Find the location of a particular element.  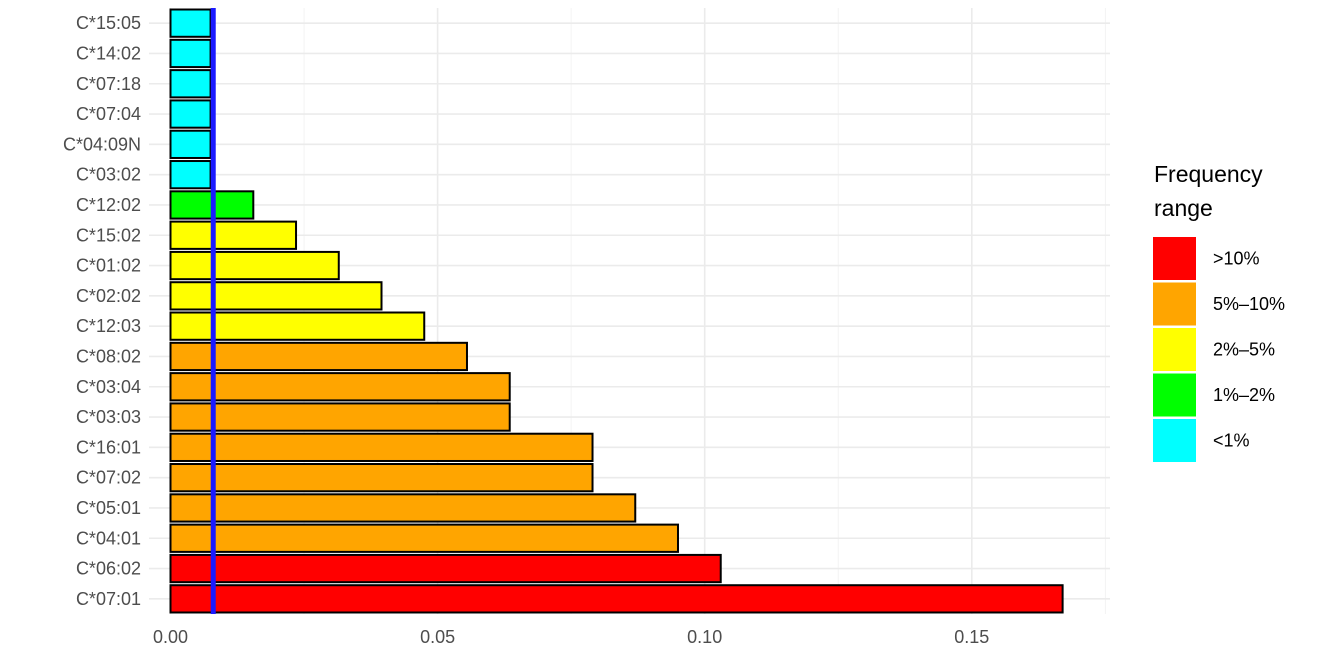

y-tick-label: C*07:18 is located at coordinates (108, 84).